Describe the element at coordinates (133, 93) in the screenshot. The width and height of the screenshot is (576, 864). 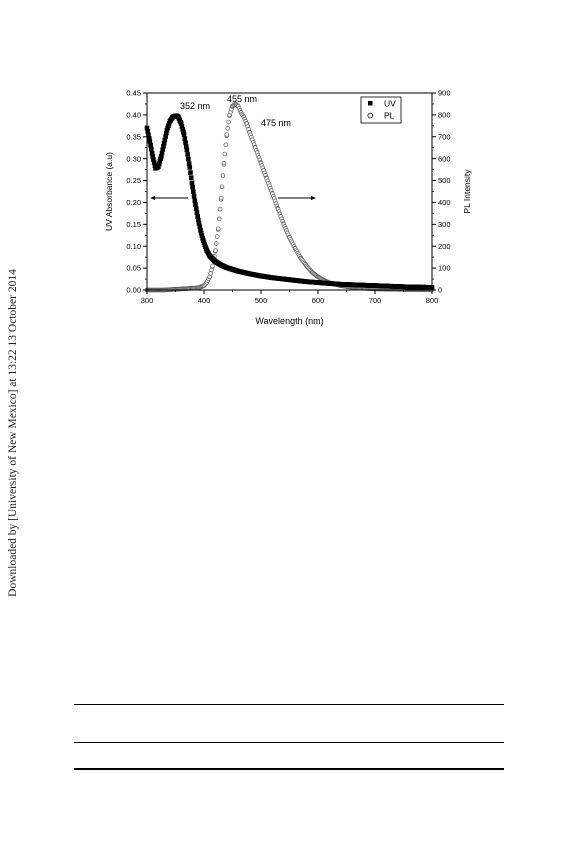
I see `y-left-tick-label: 0.45` at that location.